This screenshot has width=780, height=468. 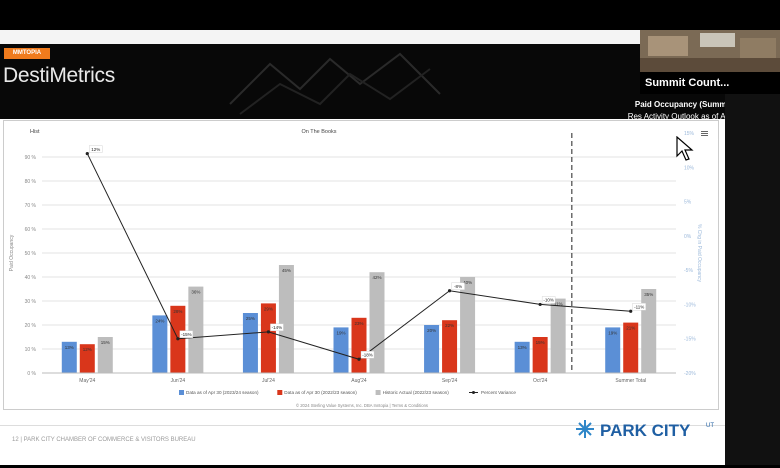 What do you see at coordinates (320, 38) in the screenshot?
I see `slide-top-strip` at bounding box center [320, 38].